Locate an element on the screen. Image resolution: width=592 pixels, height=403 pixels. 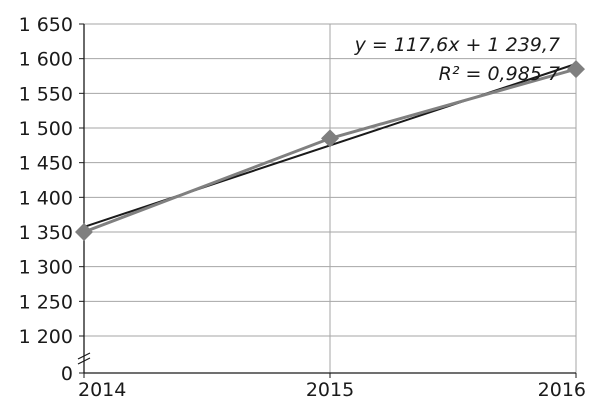
y-tick-label: 1 450 is located at coordinates (46, 164).